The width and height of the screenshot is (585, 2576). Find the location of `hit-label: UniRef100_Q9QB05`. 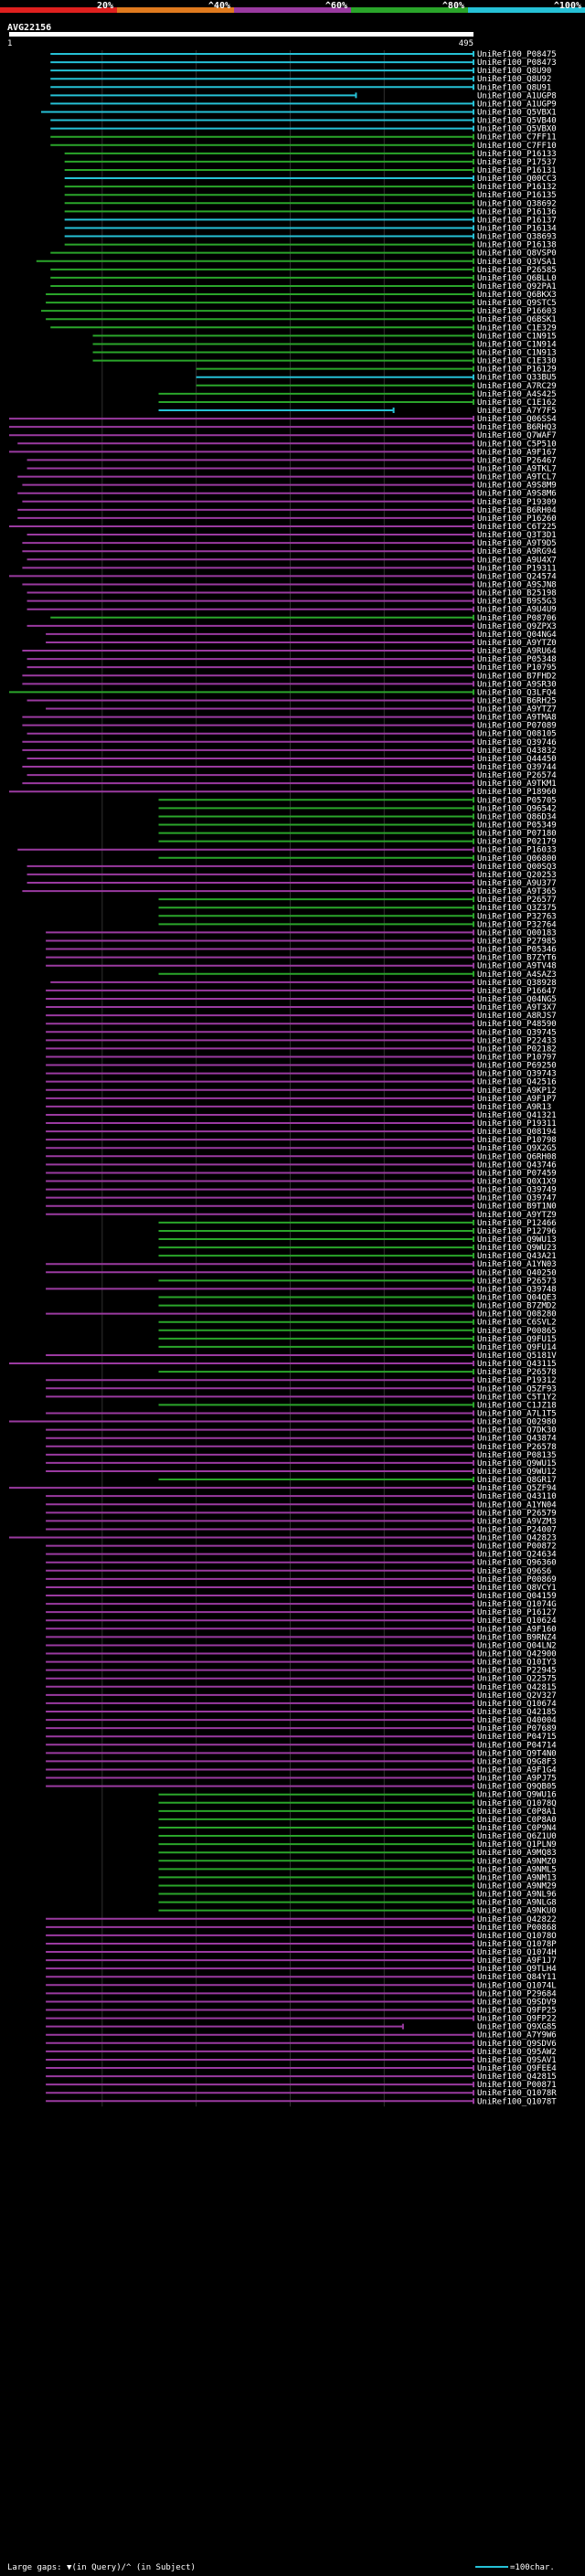

hit-label: UniRef100_Q9QB05 is located at coordinates (517, 1787).